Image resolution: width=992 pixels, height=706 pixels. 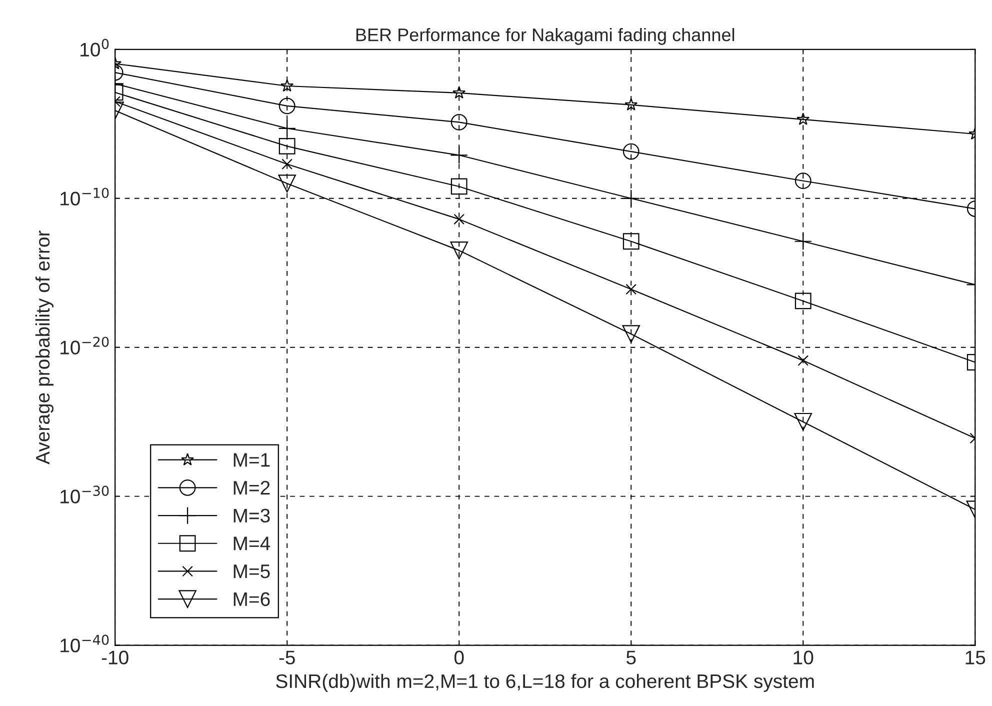 I want to click on legend-label: M=6, so click(x=252, y=599).